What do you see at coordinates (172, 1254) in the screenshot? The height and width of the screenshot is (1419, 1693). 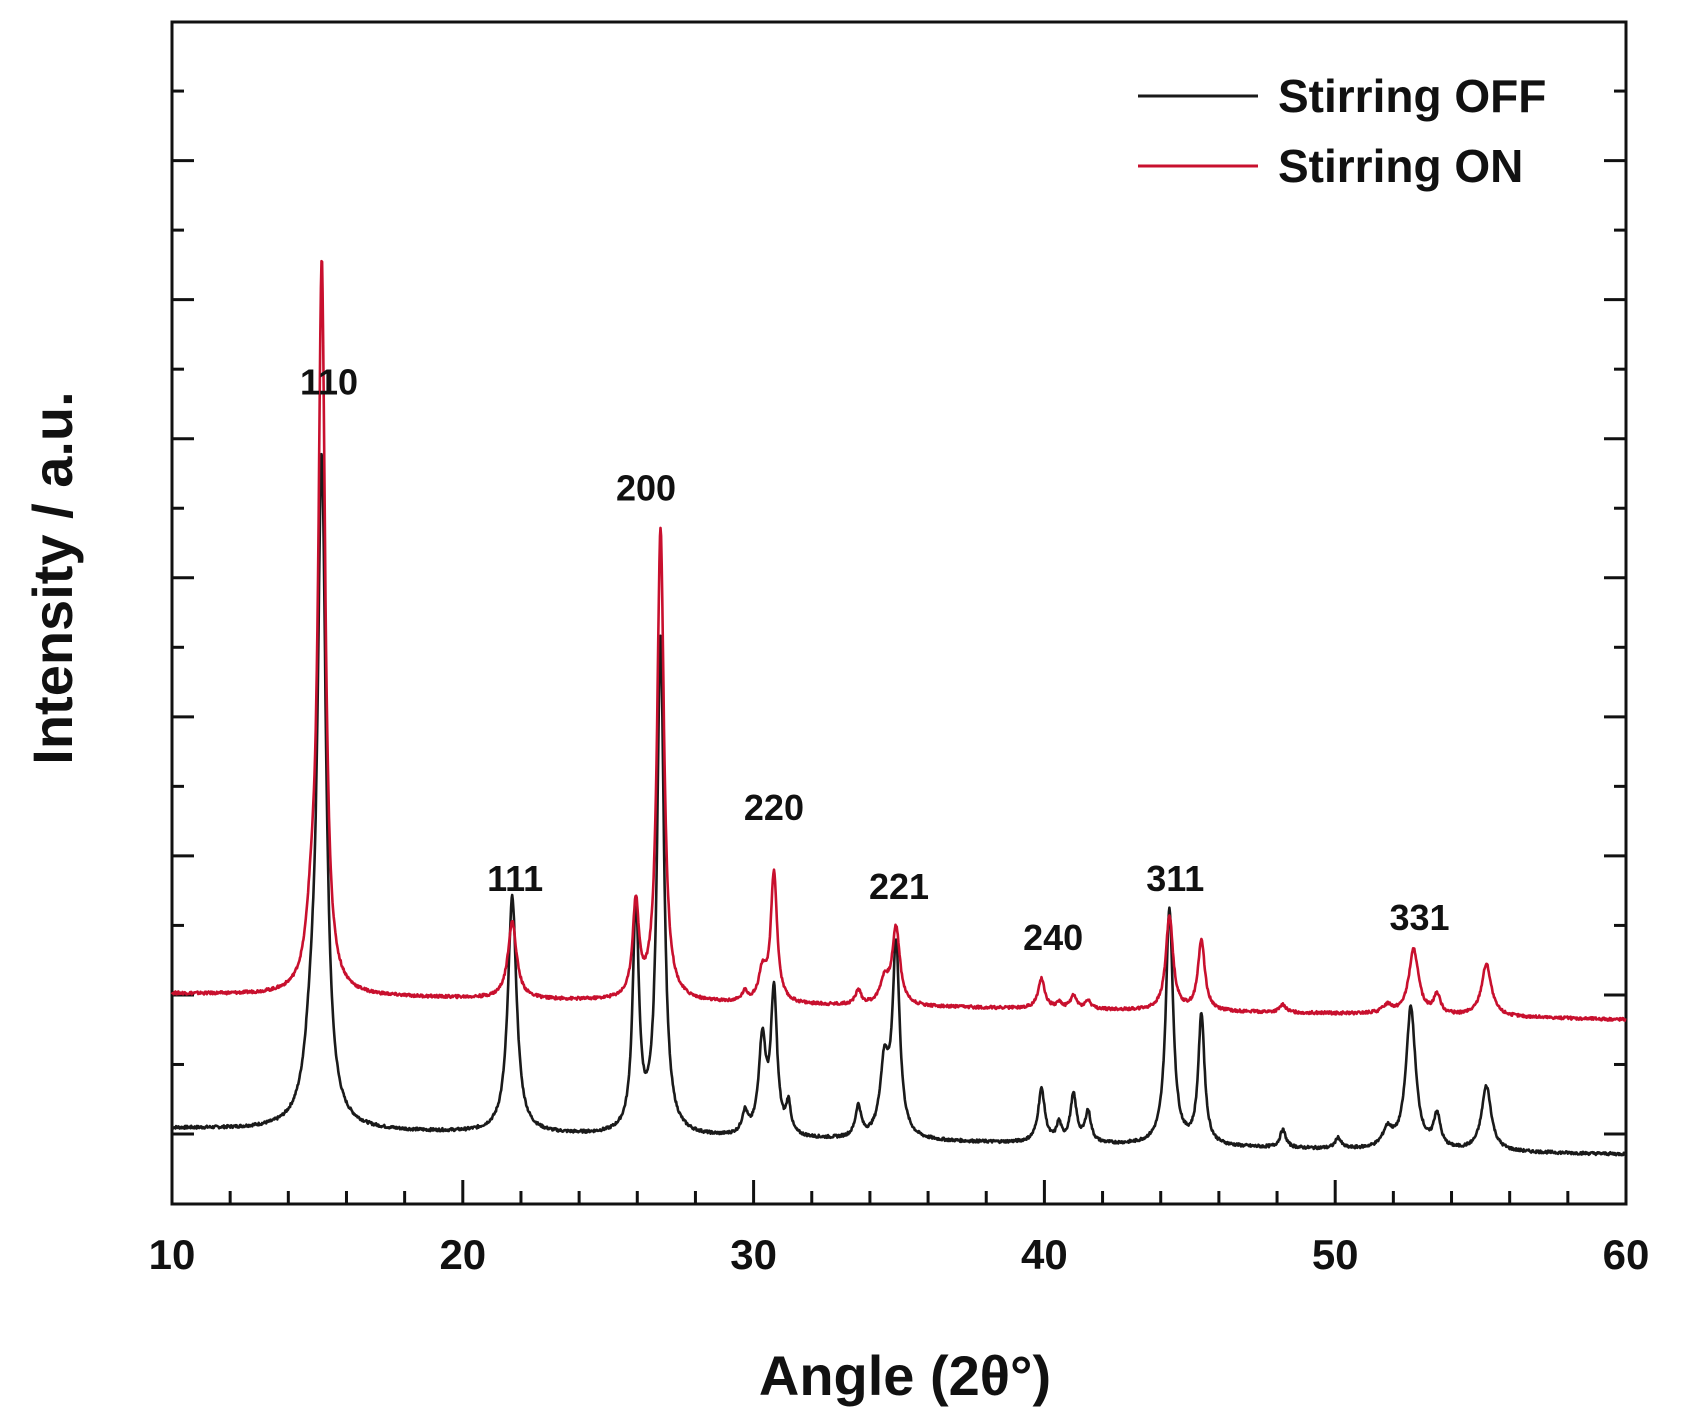 I see `x-tick-label: 10` at bounding box center [172, 1254].